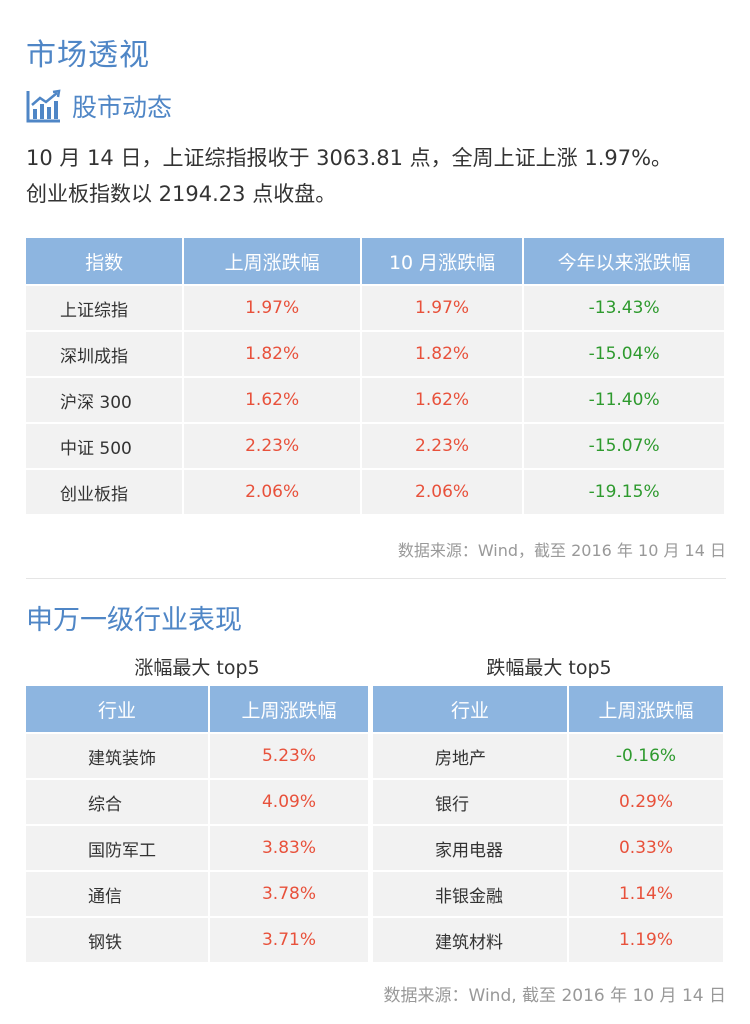 The height and width of the screenshot is (1024, 750). I want to click on month-change: 1.97%, so click(442, 308).